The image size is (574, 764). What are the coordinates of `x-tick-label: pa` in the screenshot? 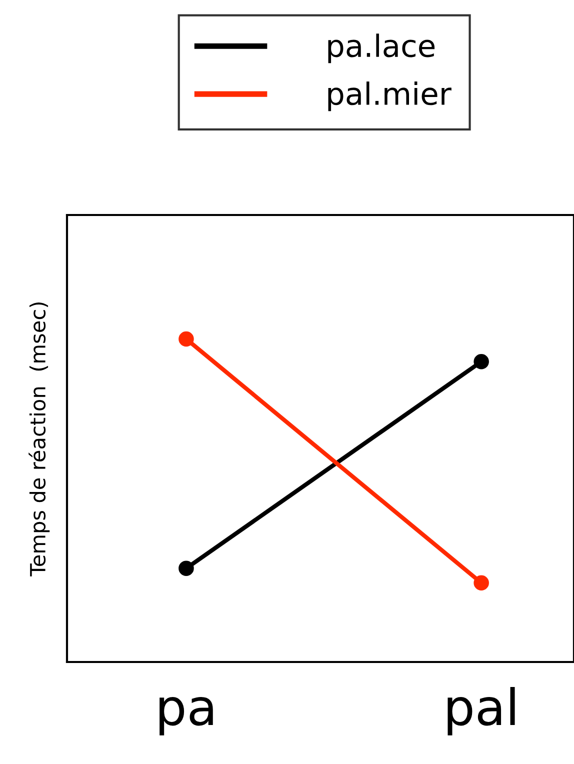 It's located at (186, 716).